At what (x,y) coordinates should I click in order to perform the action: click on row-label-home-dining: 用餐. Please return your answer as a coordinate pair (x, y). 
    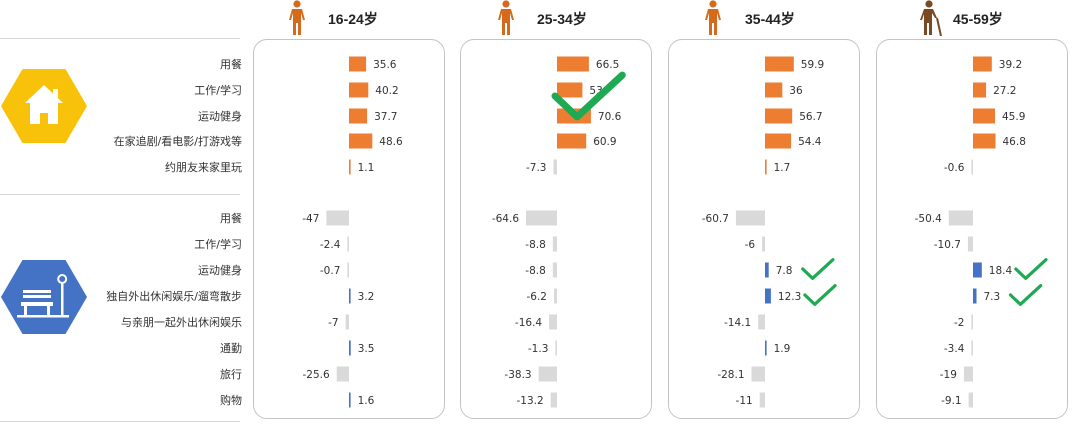
    Looking at the image, I should click on (231, 64).